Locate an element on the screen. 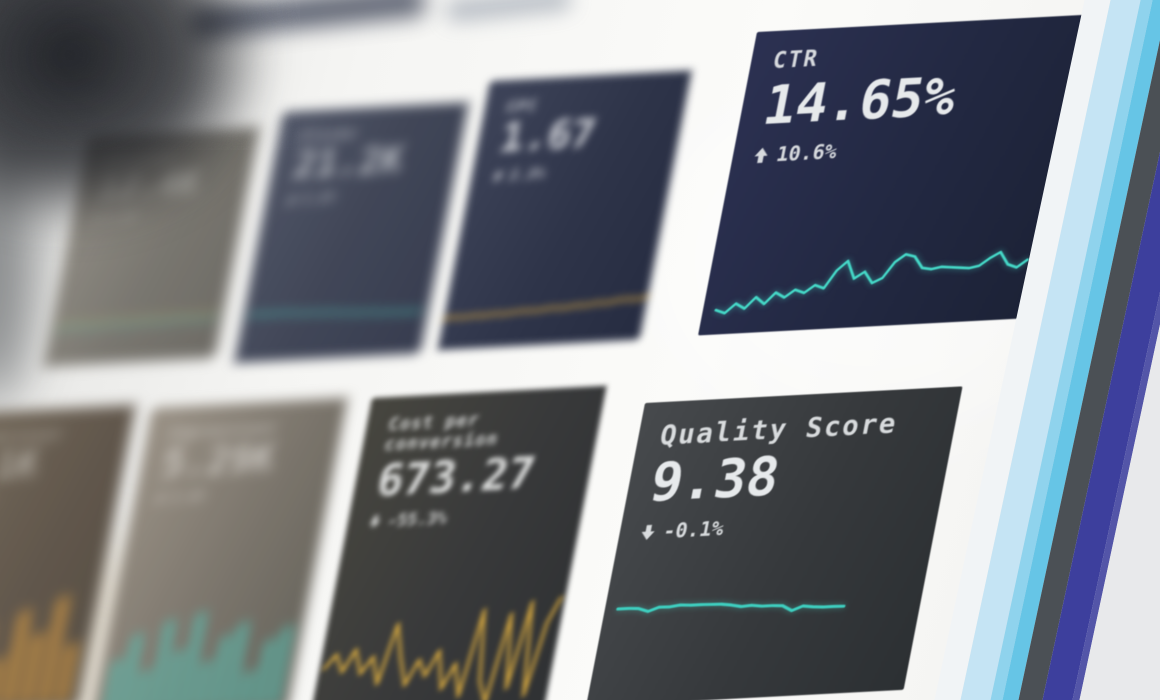  kpi-value: 21.2K is located at coordinates (348, 163).